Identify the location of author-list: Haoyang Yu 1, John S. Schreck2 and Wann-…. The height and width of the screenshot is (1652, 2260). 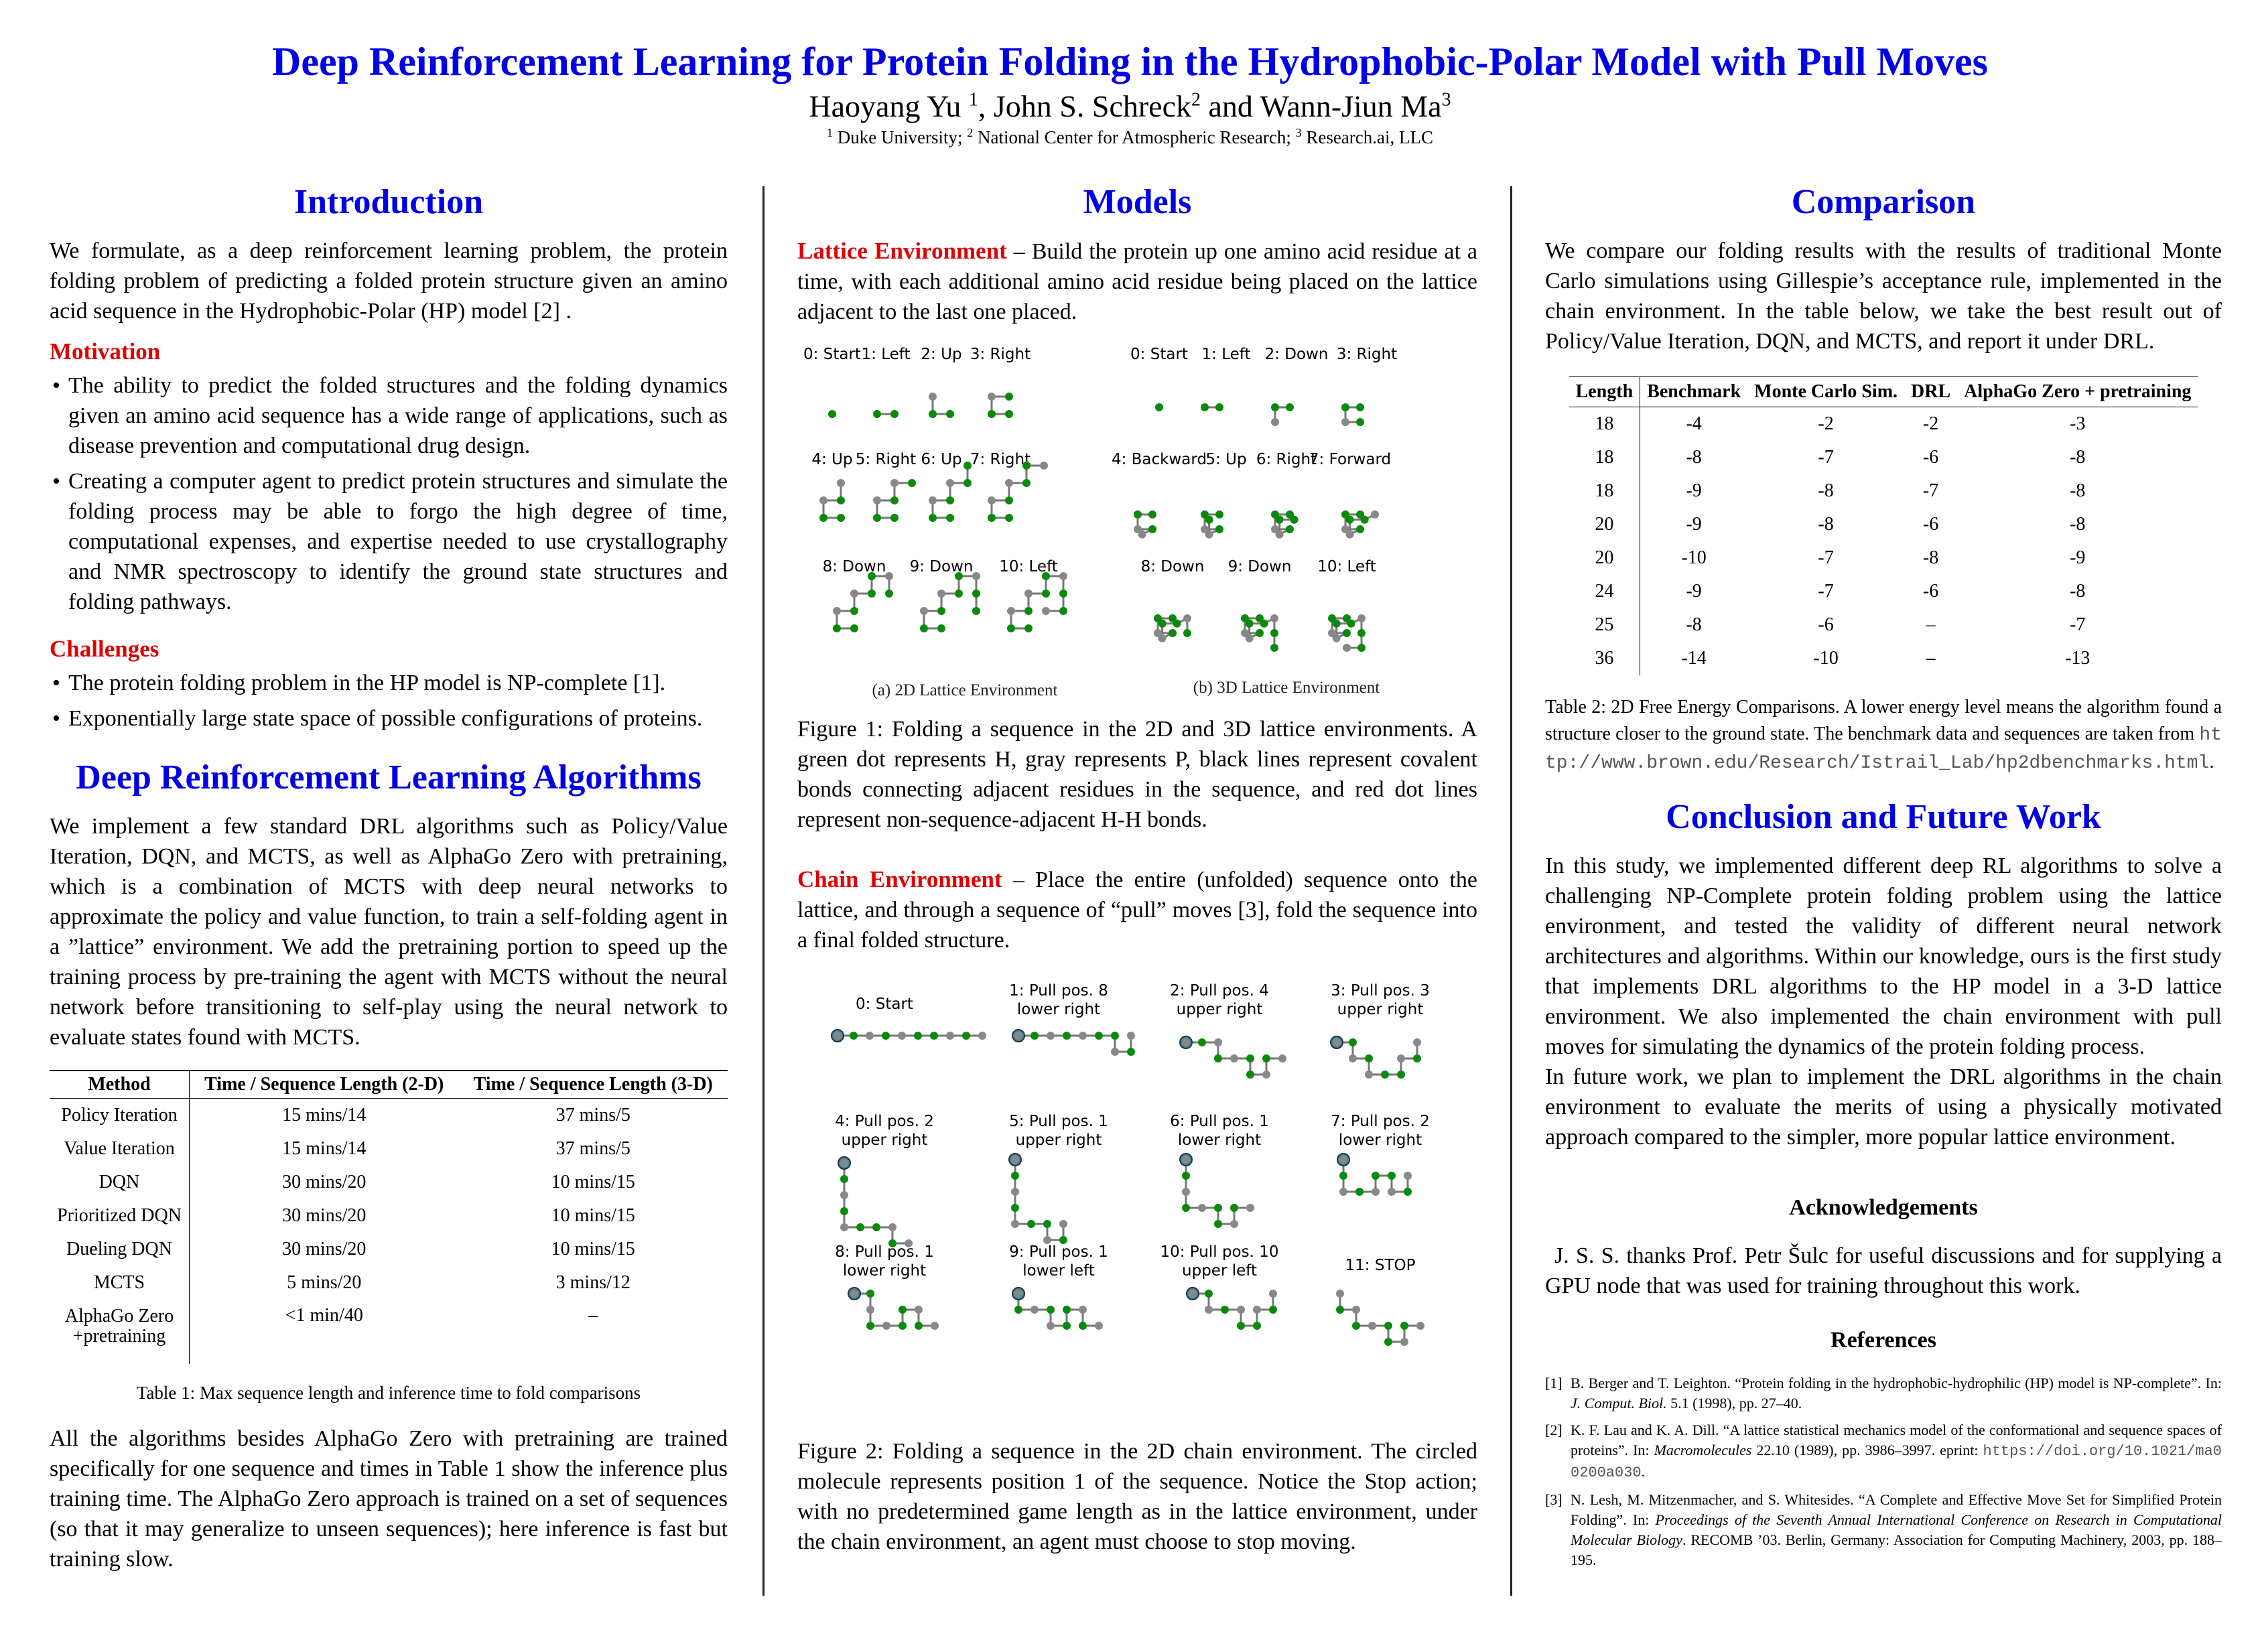
(1130, 106).